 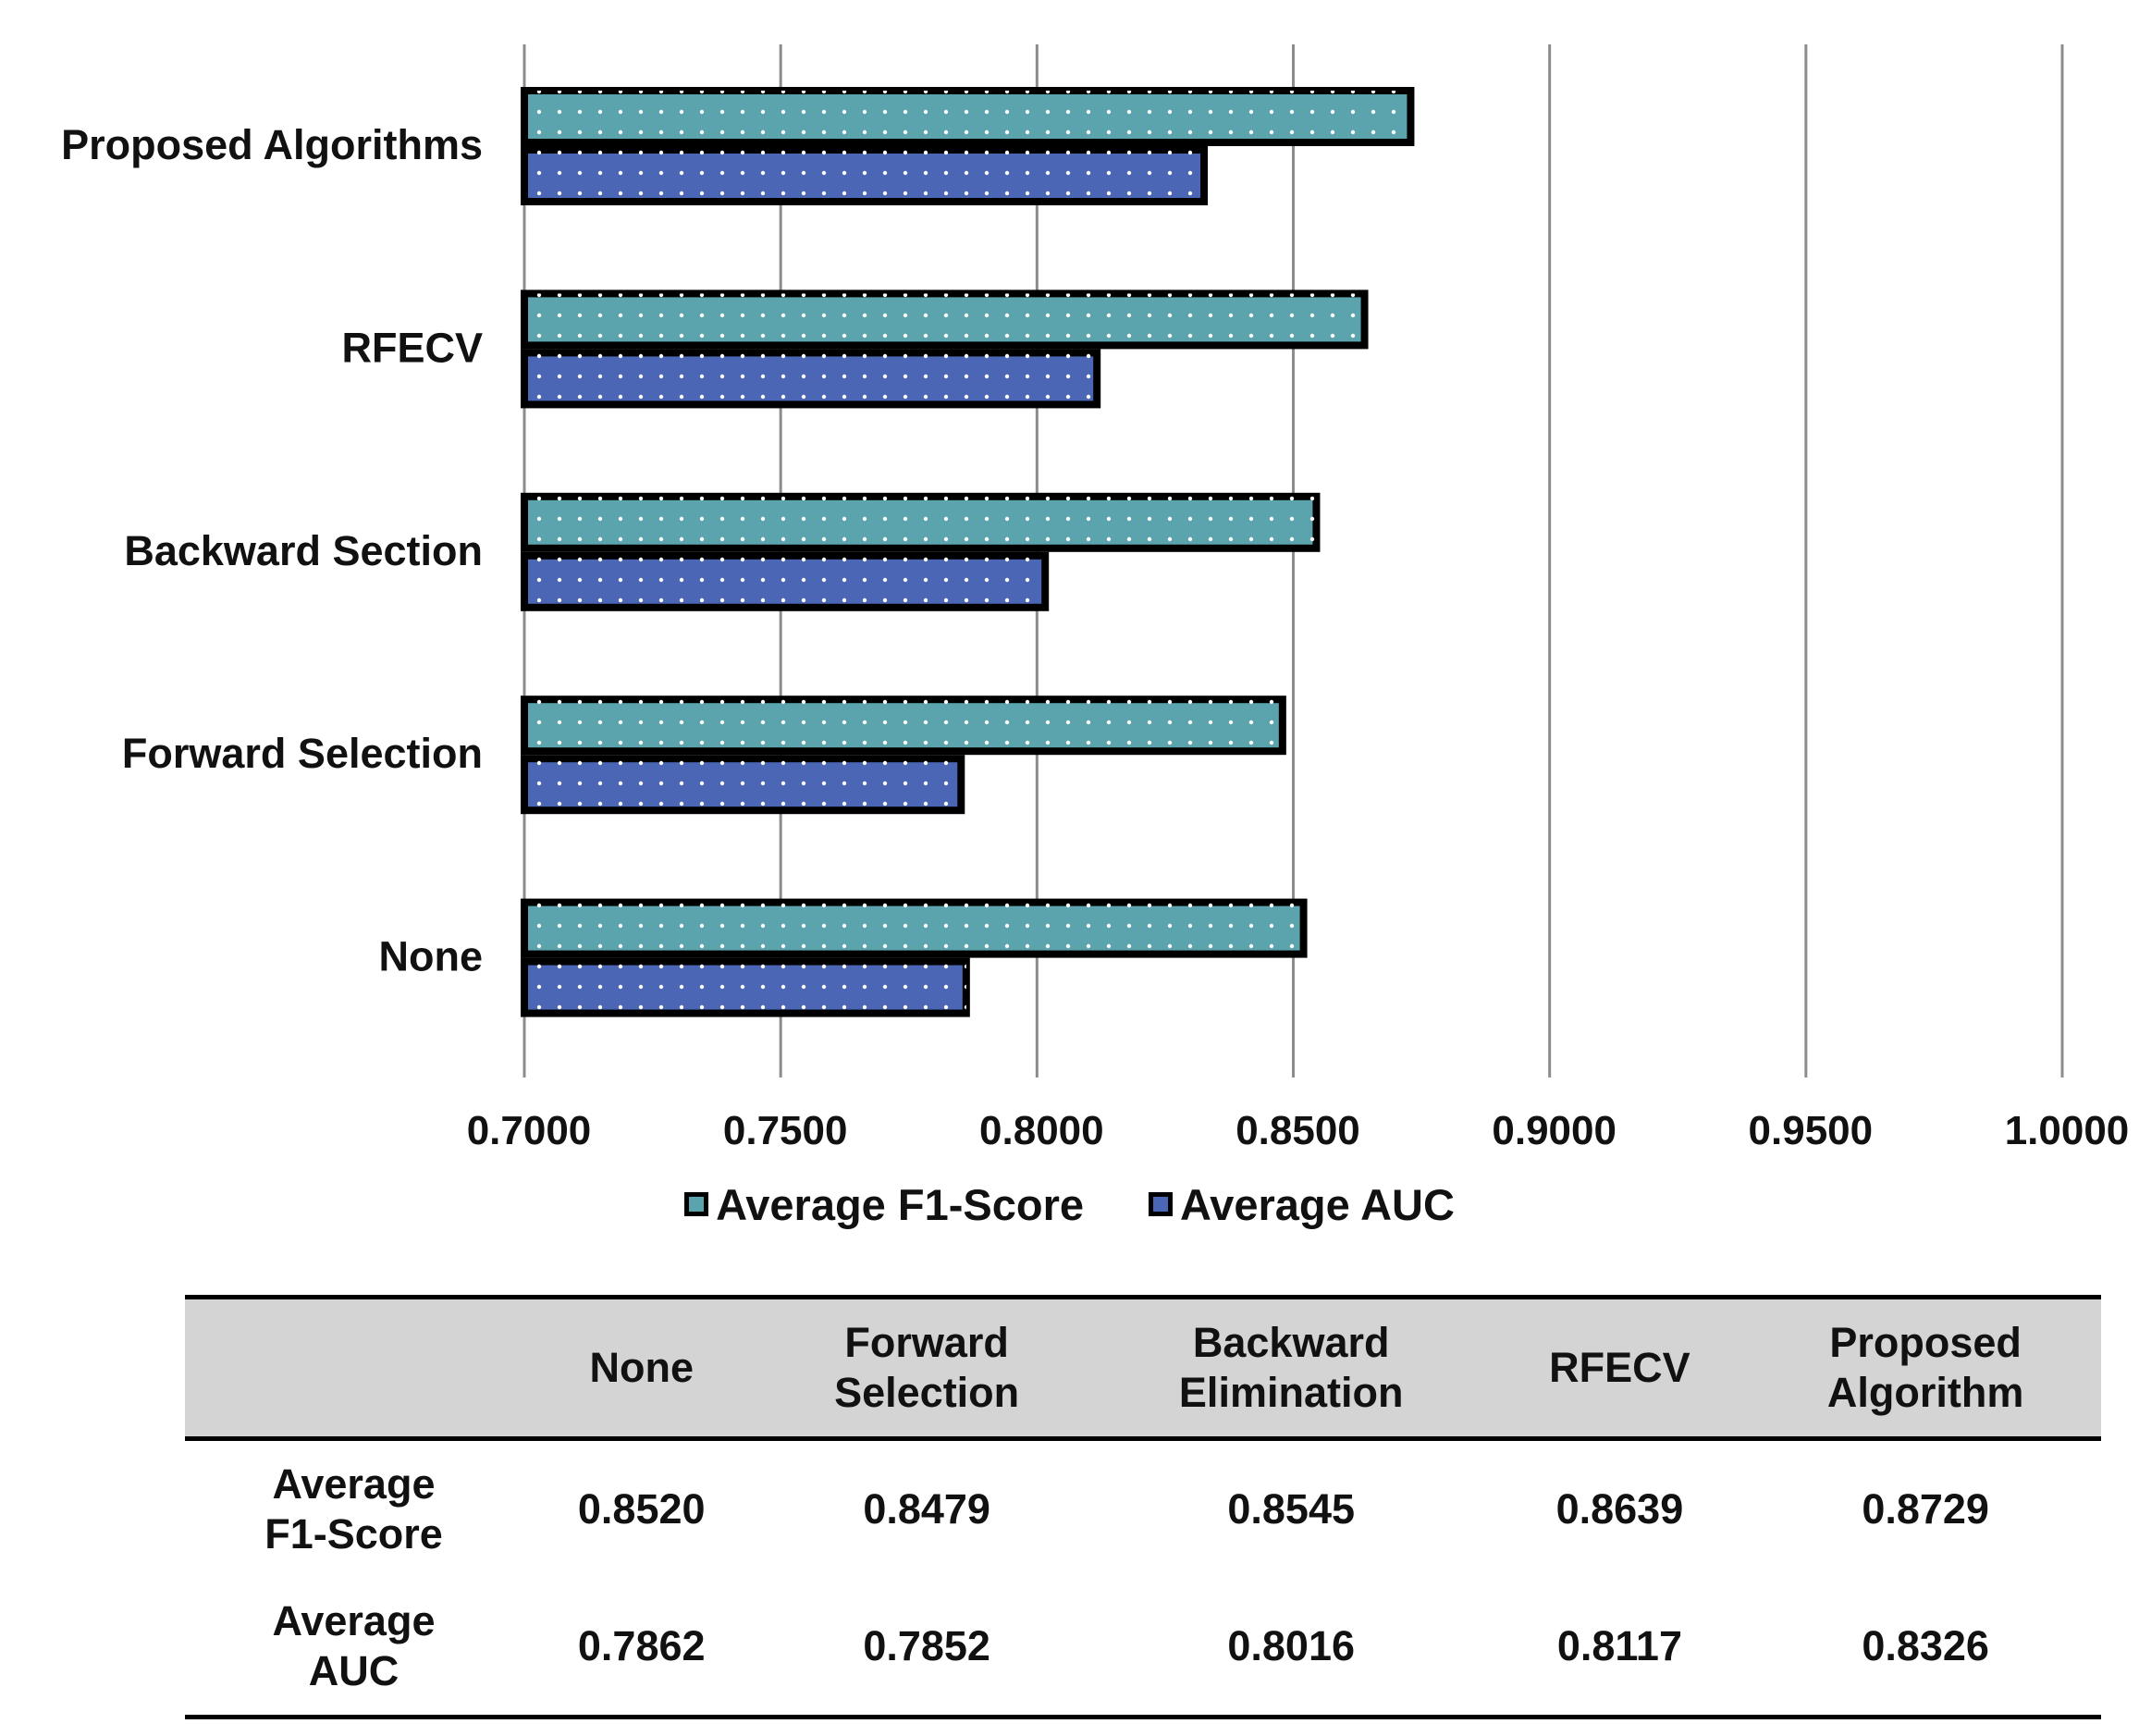 What do you see at coordinates (1812, 1130) in the screenshot?
I see `x-tick-label: 0.9500` at bounding box center [1812, 1130].